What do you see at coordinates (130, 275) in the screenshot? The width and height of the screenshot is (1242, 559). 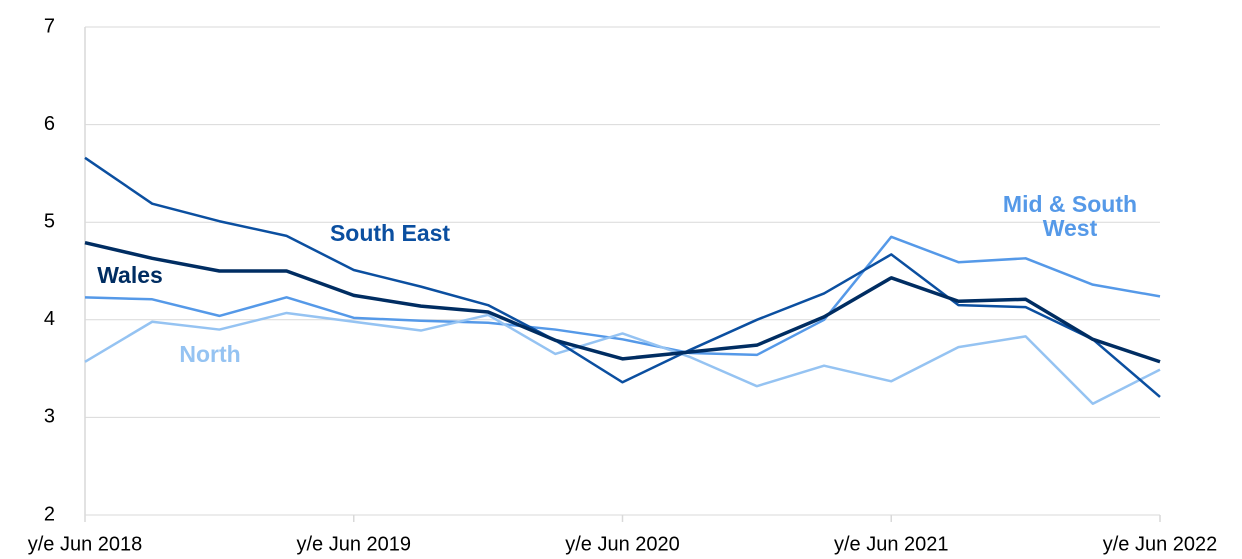 I see `series-label: Wales` at bounding box center [130, 275].